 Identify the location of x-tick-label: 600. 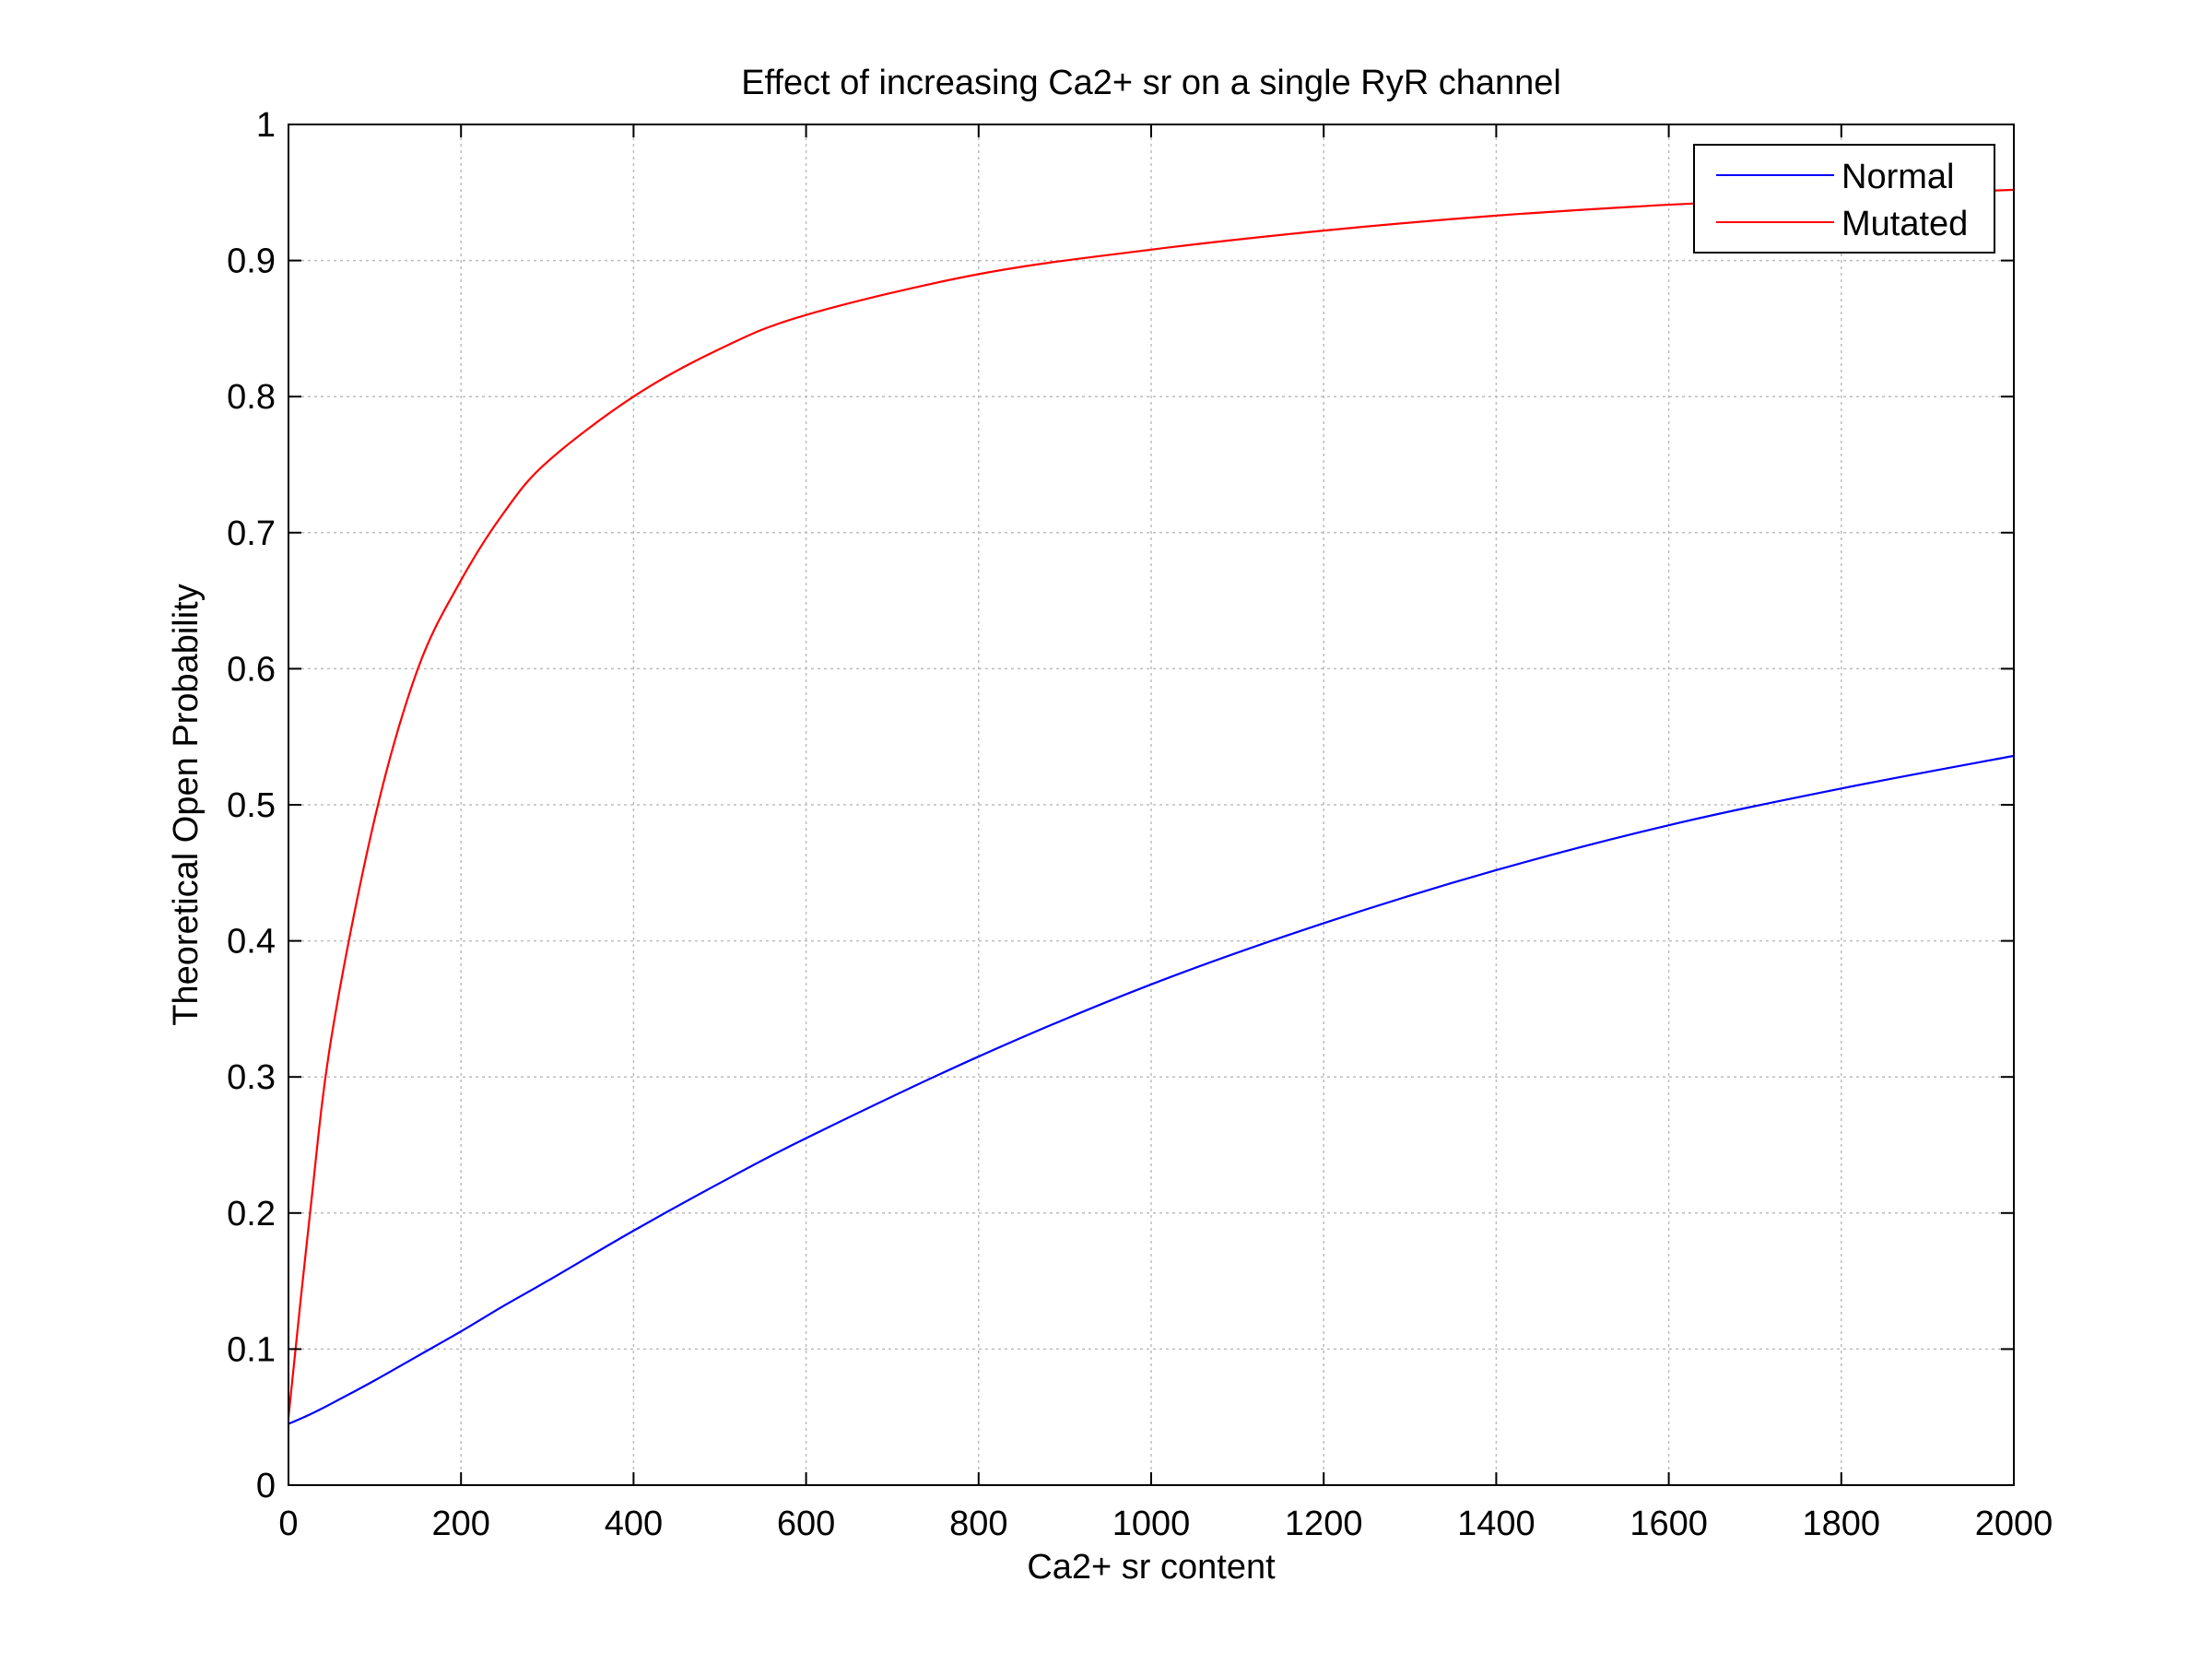
(806, 1524).